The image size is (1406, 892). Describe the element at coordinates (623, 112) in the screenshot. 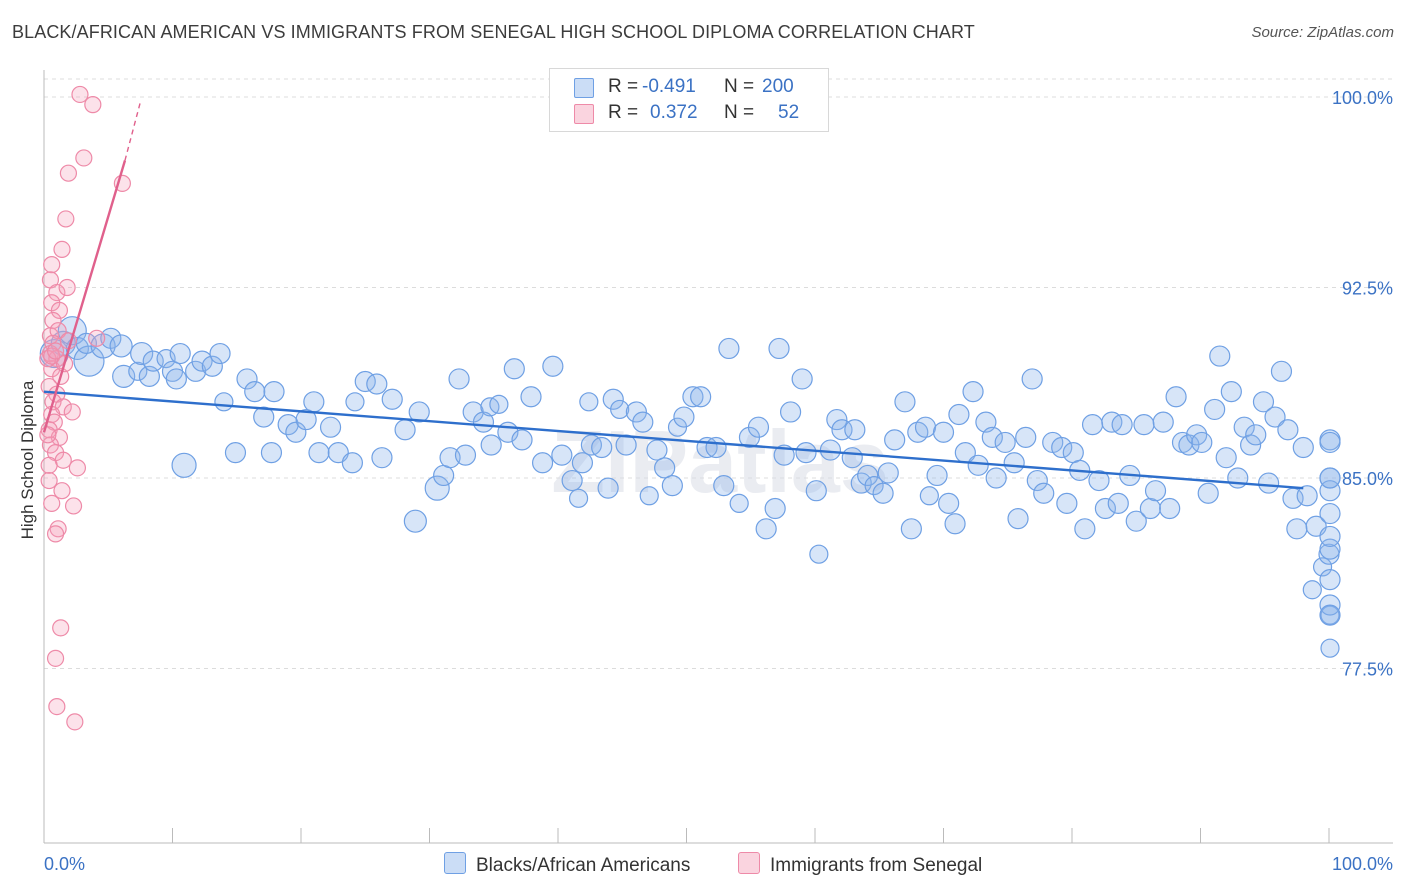

I see `legend-r-label: R =` at that location.